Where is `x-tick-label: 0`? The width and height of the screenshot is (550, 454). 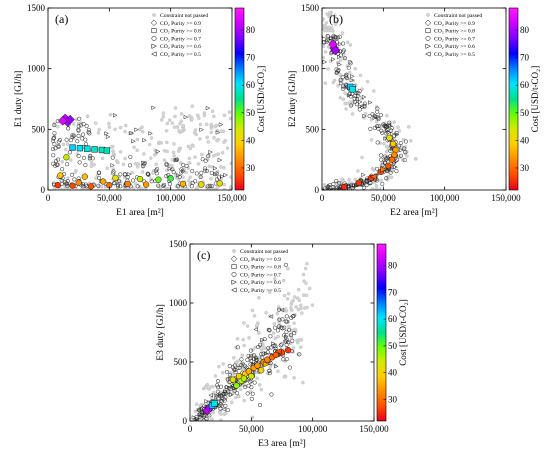
x-tick-label: 0 is located at coordinates (48, 198).